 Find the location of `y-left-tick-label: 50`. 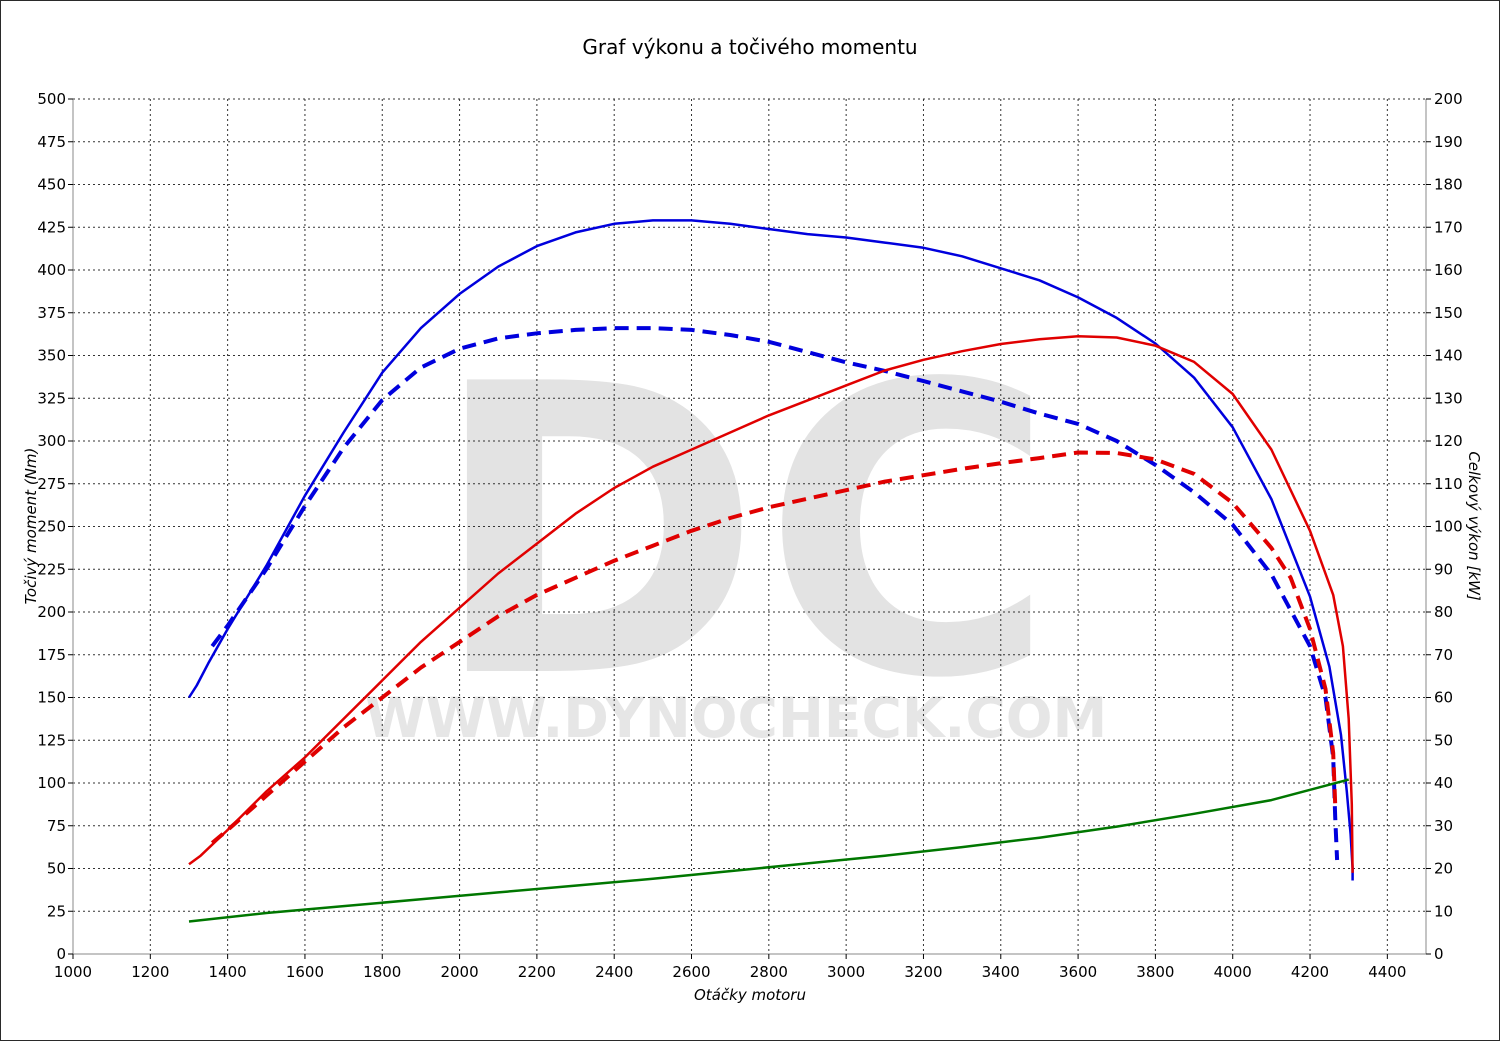

y-left-tick-label: 50 is located at coordinates (56, 869).